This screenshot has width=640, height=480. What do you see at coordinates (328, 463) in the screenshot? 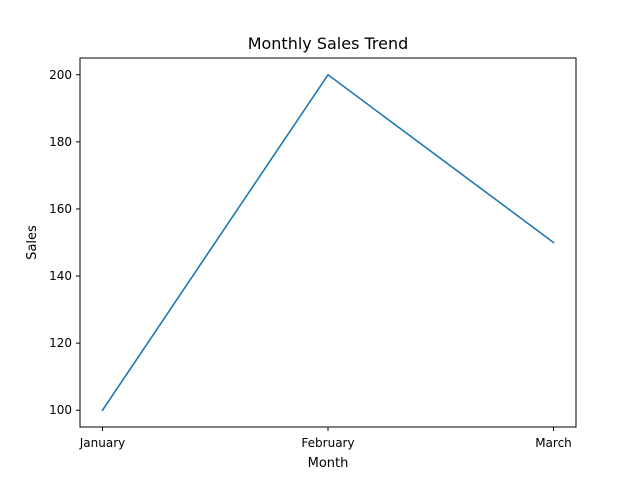
I see `x-axis-label: Month` at bounding box center [328, 463].